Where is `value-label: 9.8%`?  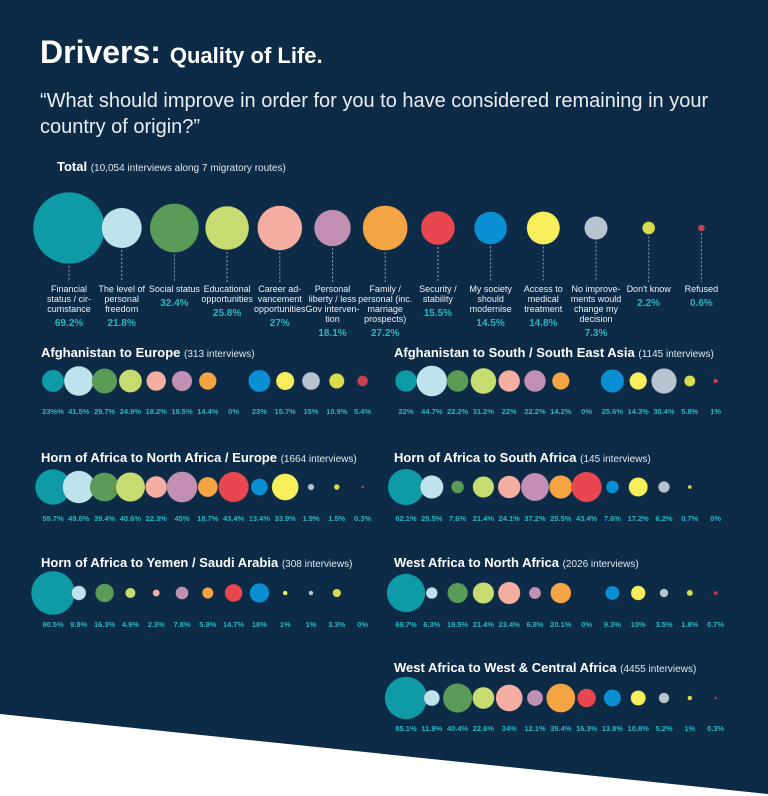 value-label: 9.8% is located at coordinates (79, 624).